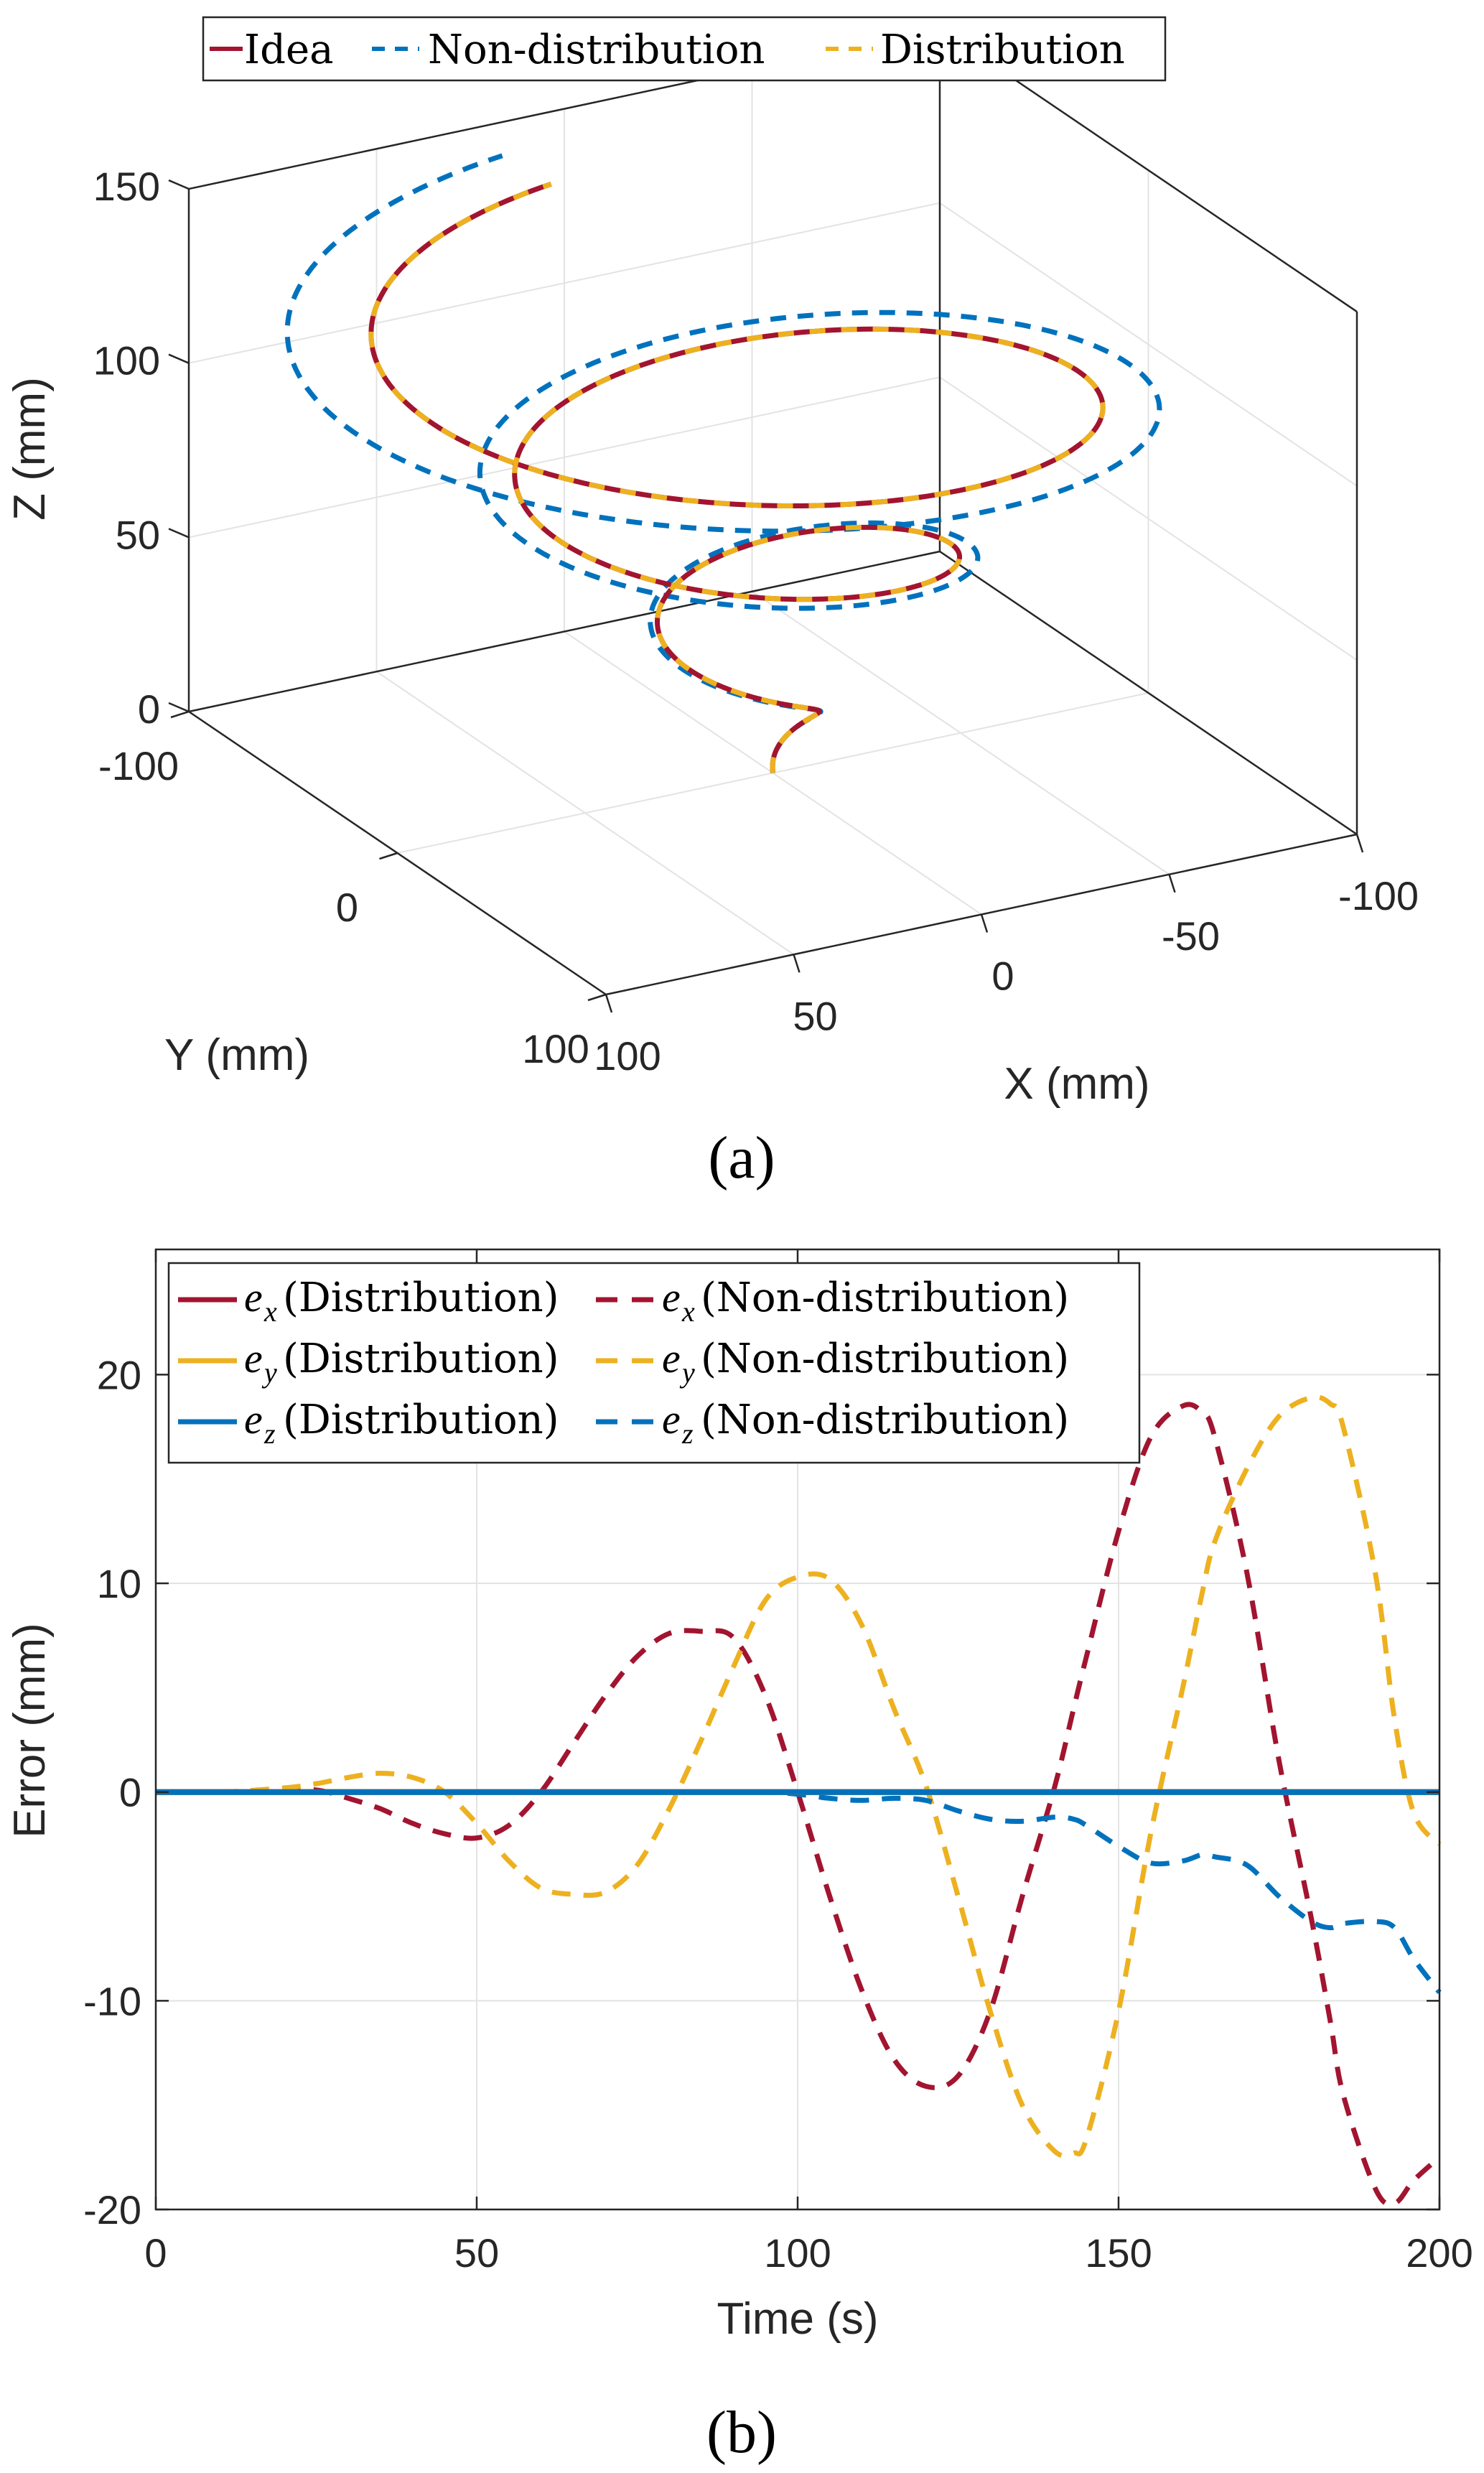  I want to click on legend-label-non-distribution: Non-distribution, so click(596, 50).